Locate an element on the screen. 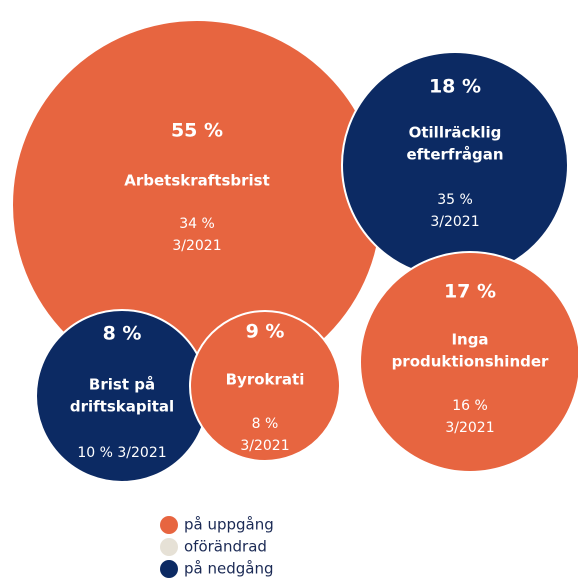  bubble-name: efterfrågan is located at coordinates (454, 155).